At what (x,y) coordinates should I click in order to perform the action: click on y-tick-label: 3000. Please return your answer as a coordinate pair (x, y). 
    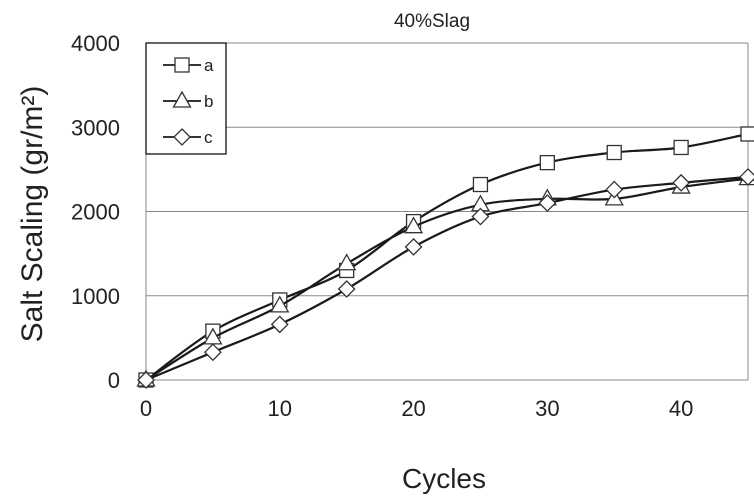
    Looking at the image, I should click on (95, 127).